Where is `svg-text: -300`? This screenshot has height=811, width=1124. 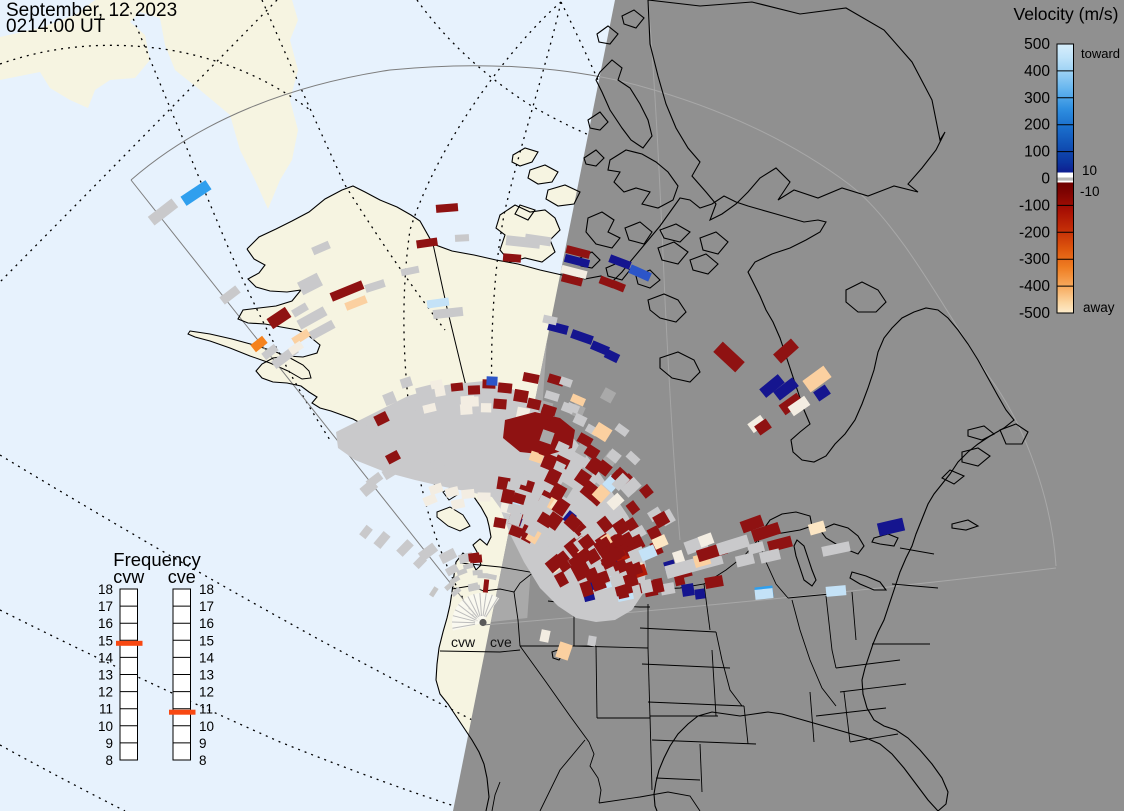
svg-text: -300 is located at coordinates (1034, 259).